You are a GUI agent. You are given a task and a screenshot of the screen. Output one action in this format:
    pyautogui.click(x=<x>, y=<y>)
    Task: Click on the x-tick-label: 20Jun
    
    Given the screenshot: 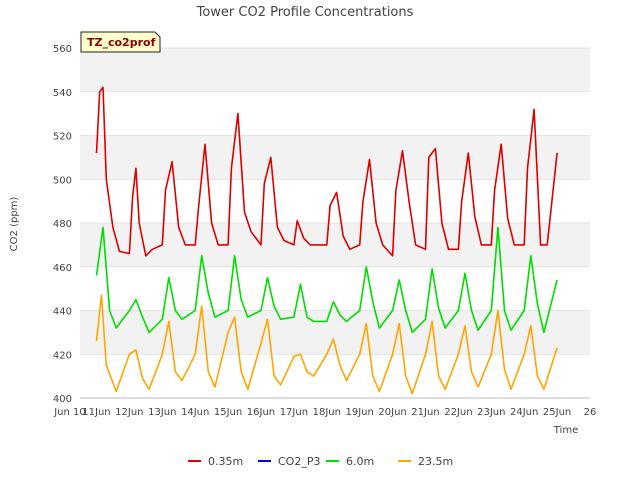 What is the action you would take?
    pyautogui.click(x=392, y=412)
    